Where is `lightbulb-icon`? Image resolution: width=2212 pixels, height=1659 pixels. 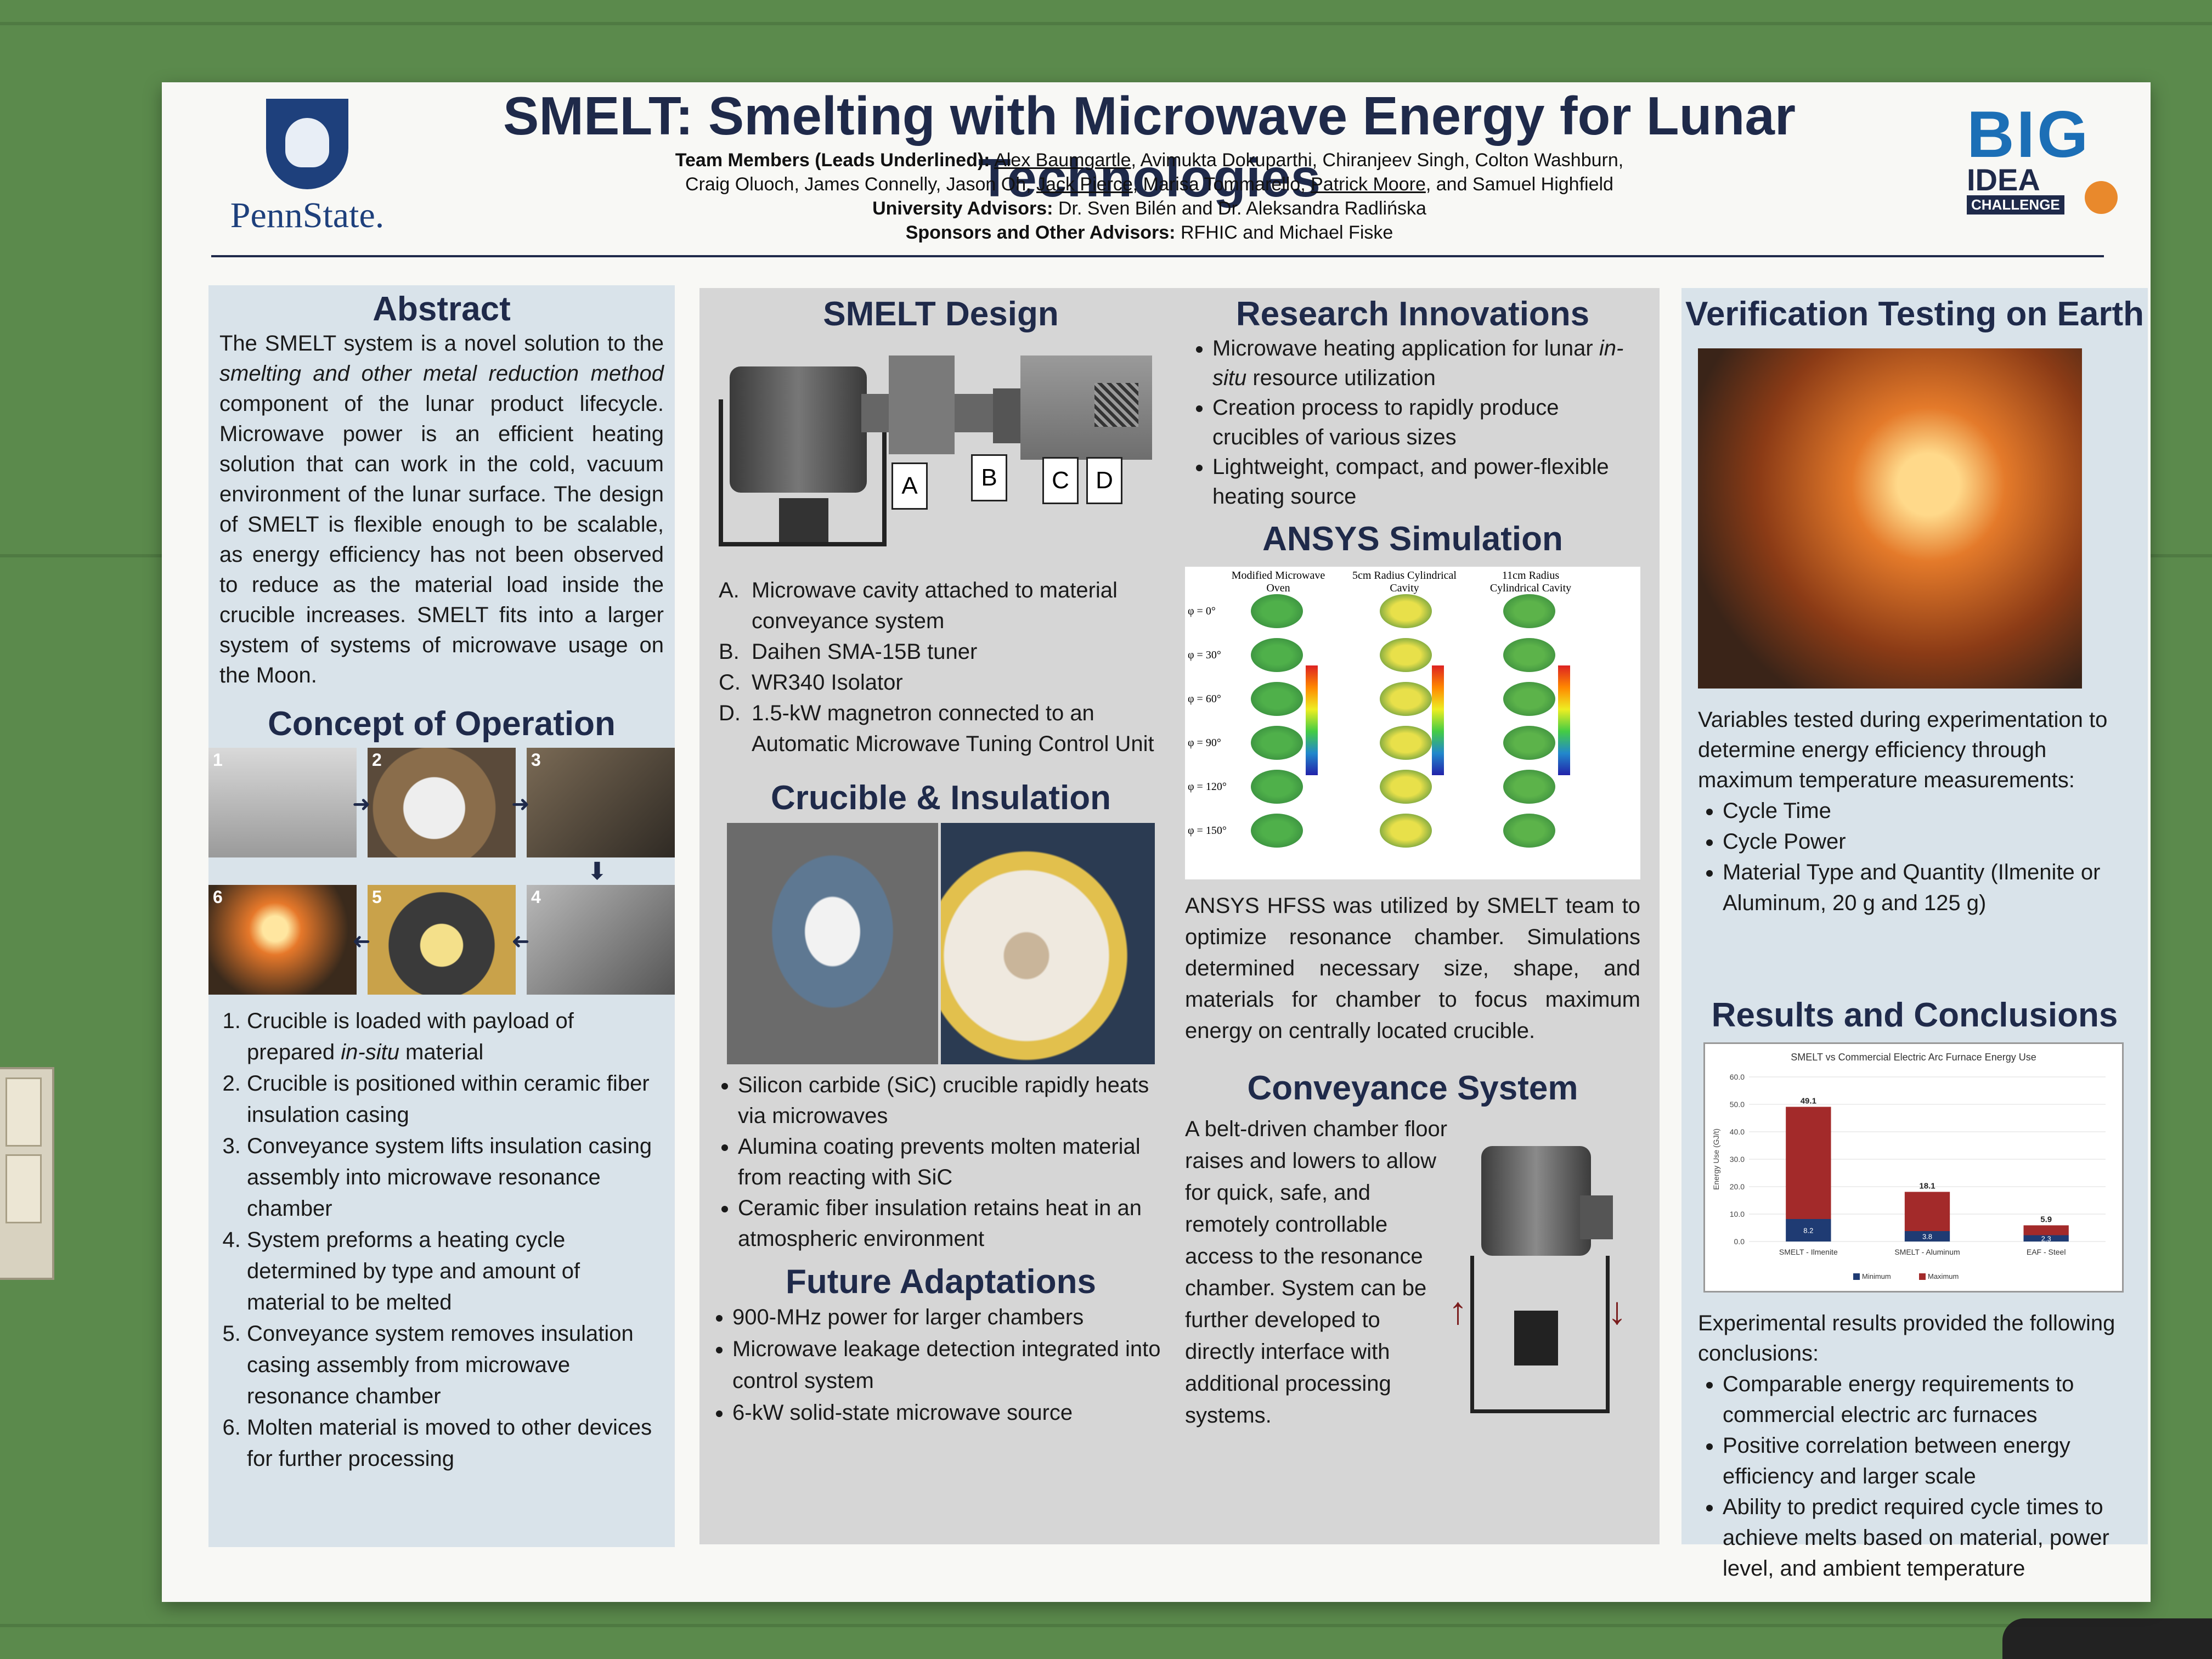 lightbulb-icon is located at coordinates (2101, 198).